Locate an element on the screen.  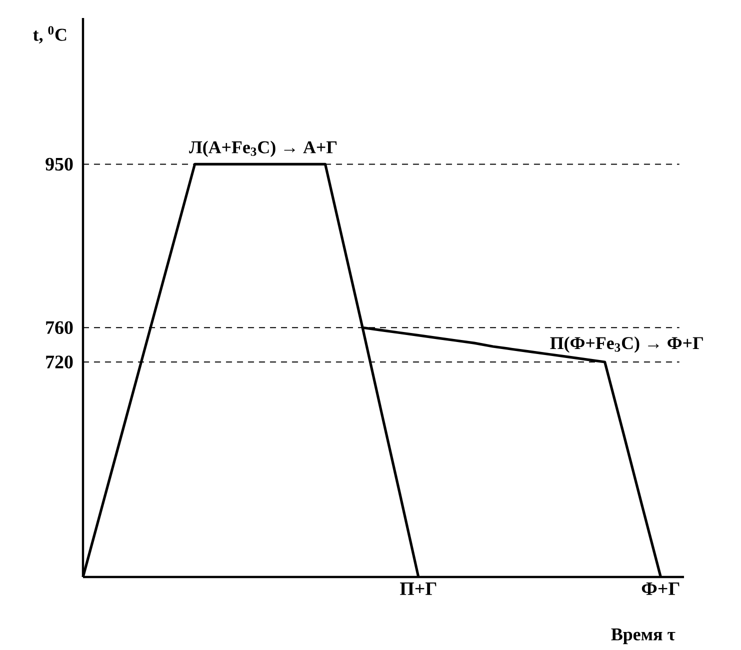
y-axis-title: t, $^{0}$C is located at coordinates (49, 35).